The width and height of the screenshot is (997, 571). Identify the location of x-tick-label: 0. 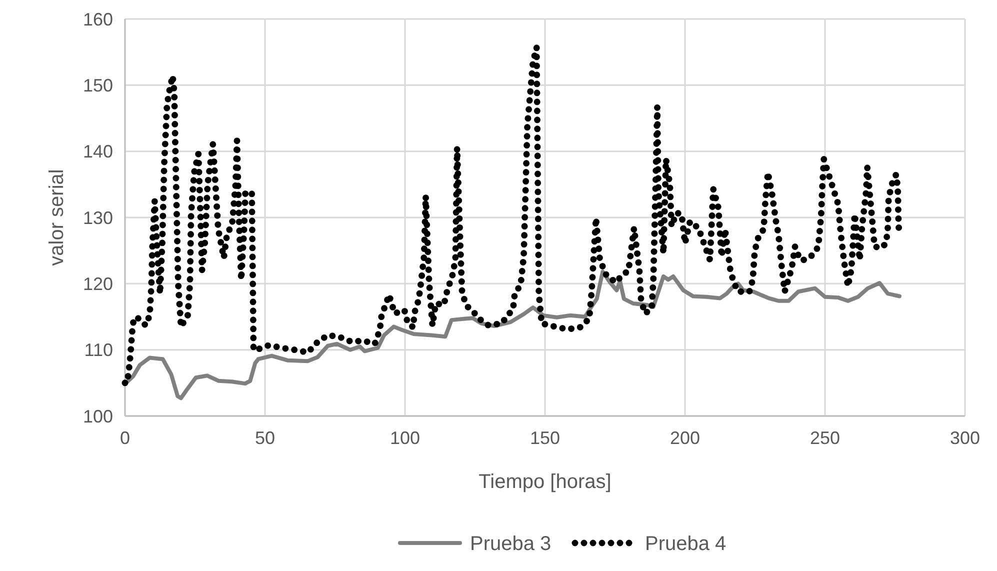
(125, 438).